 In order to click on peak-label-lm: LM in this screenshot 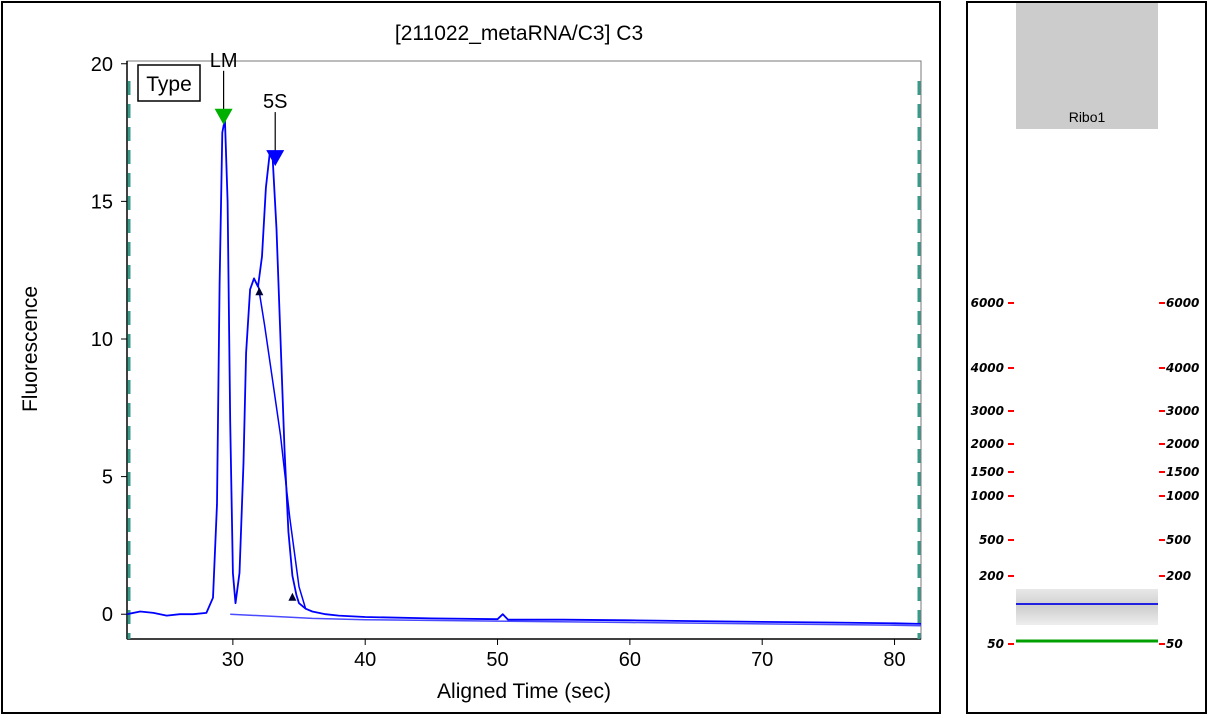, I will do `click(224, 61)`.